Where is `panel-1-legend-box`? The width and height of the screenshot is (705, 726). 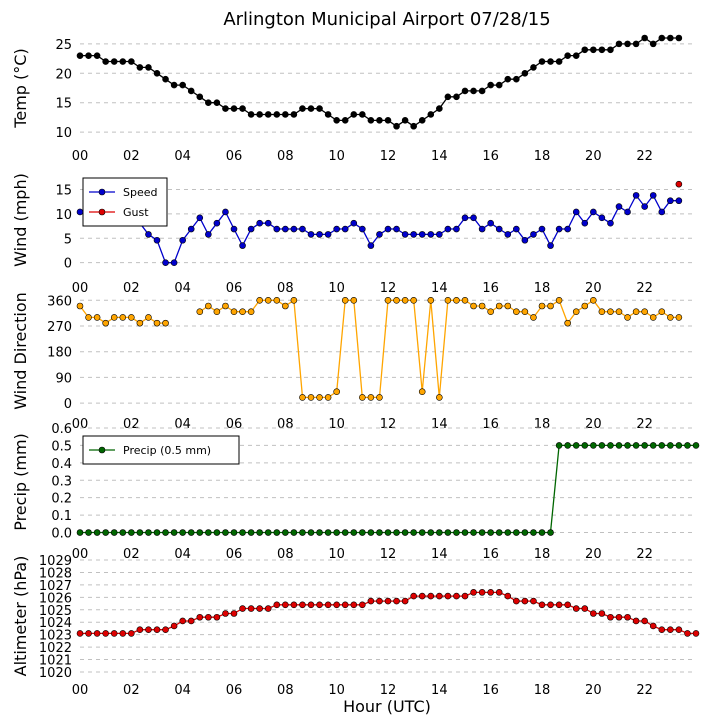
panel-1-legend-box is located at coordinates (125, 202).